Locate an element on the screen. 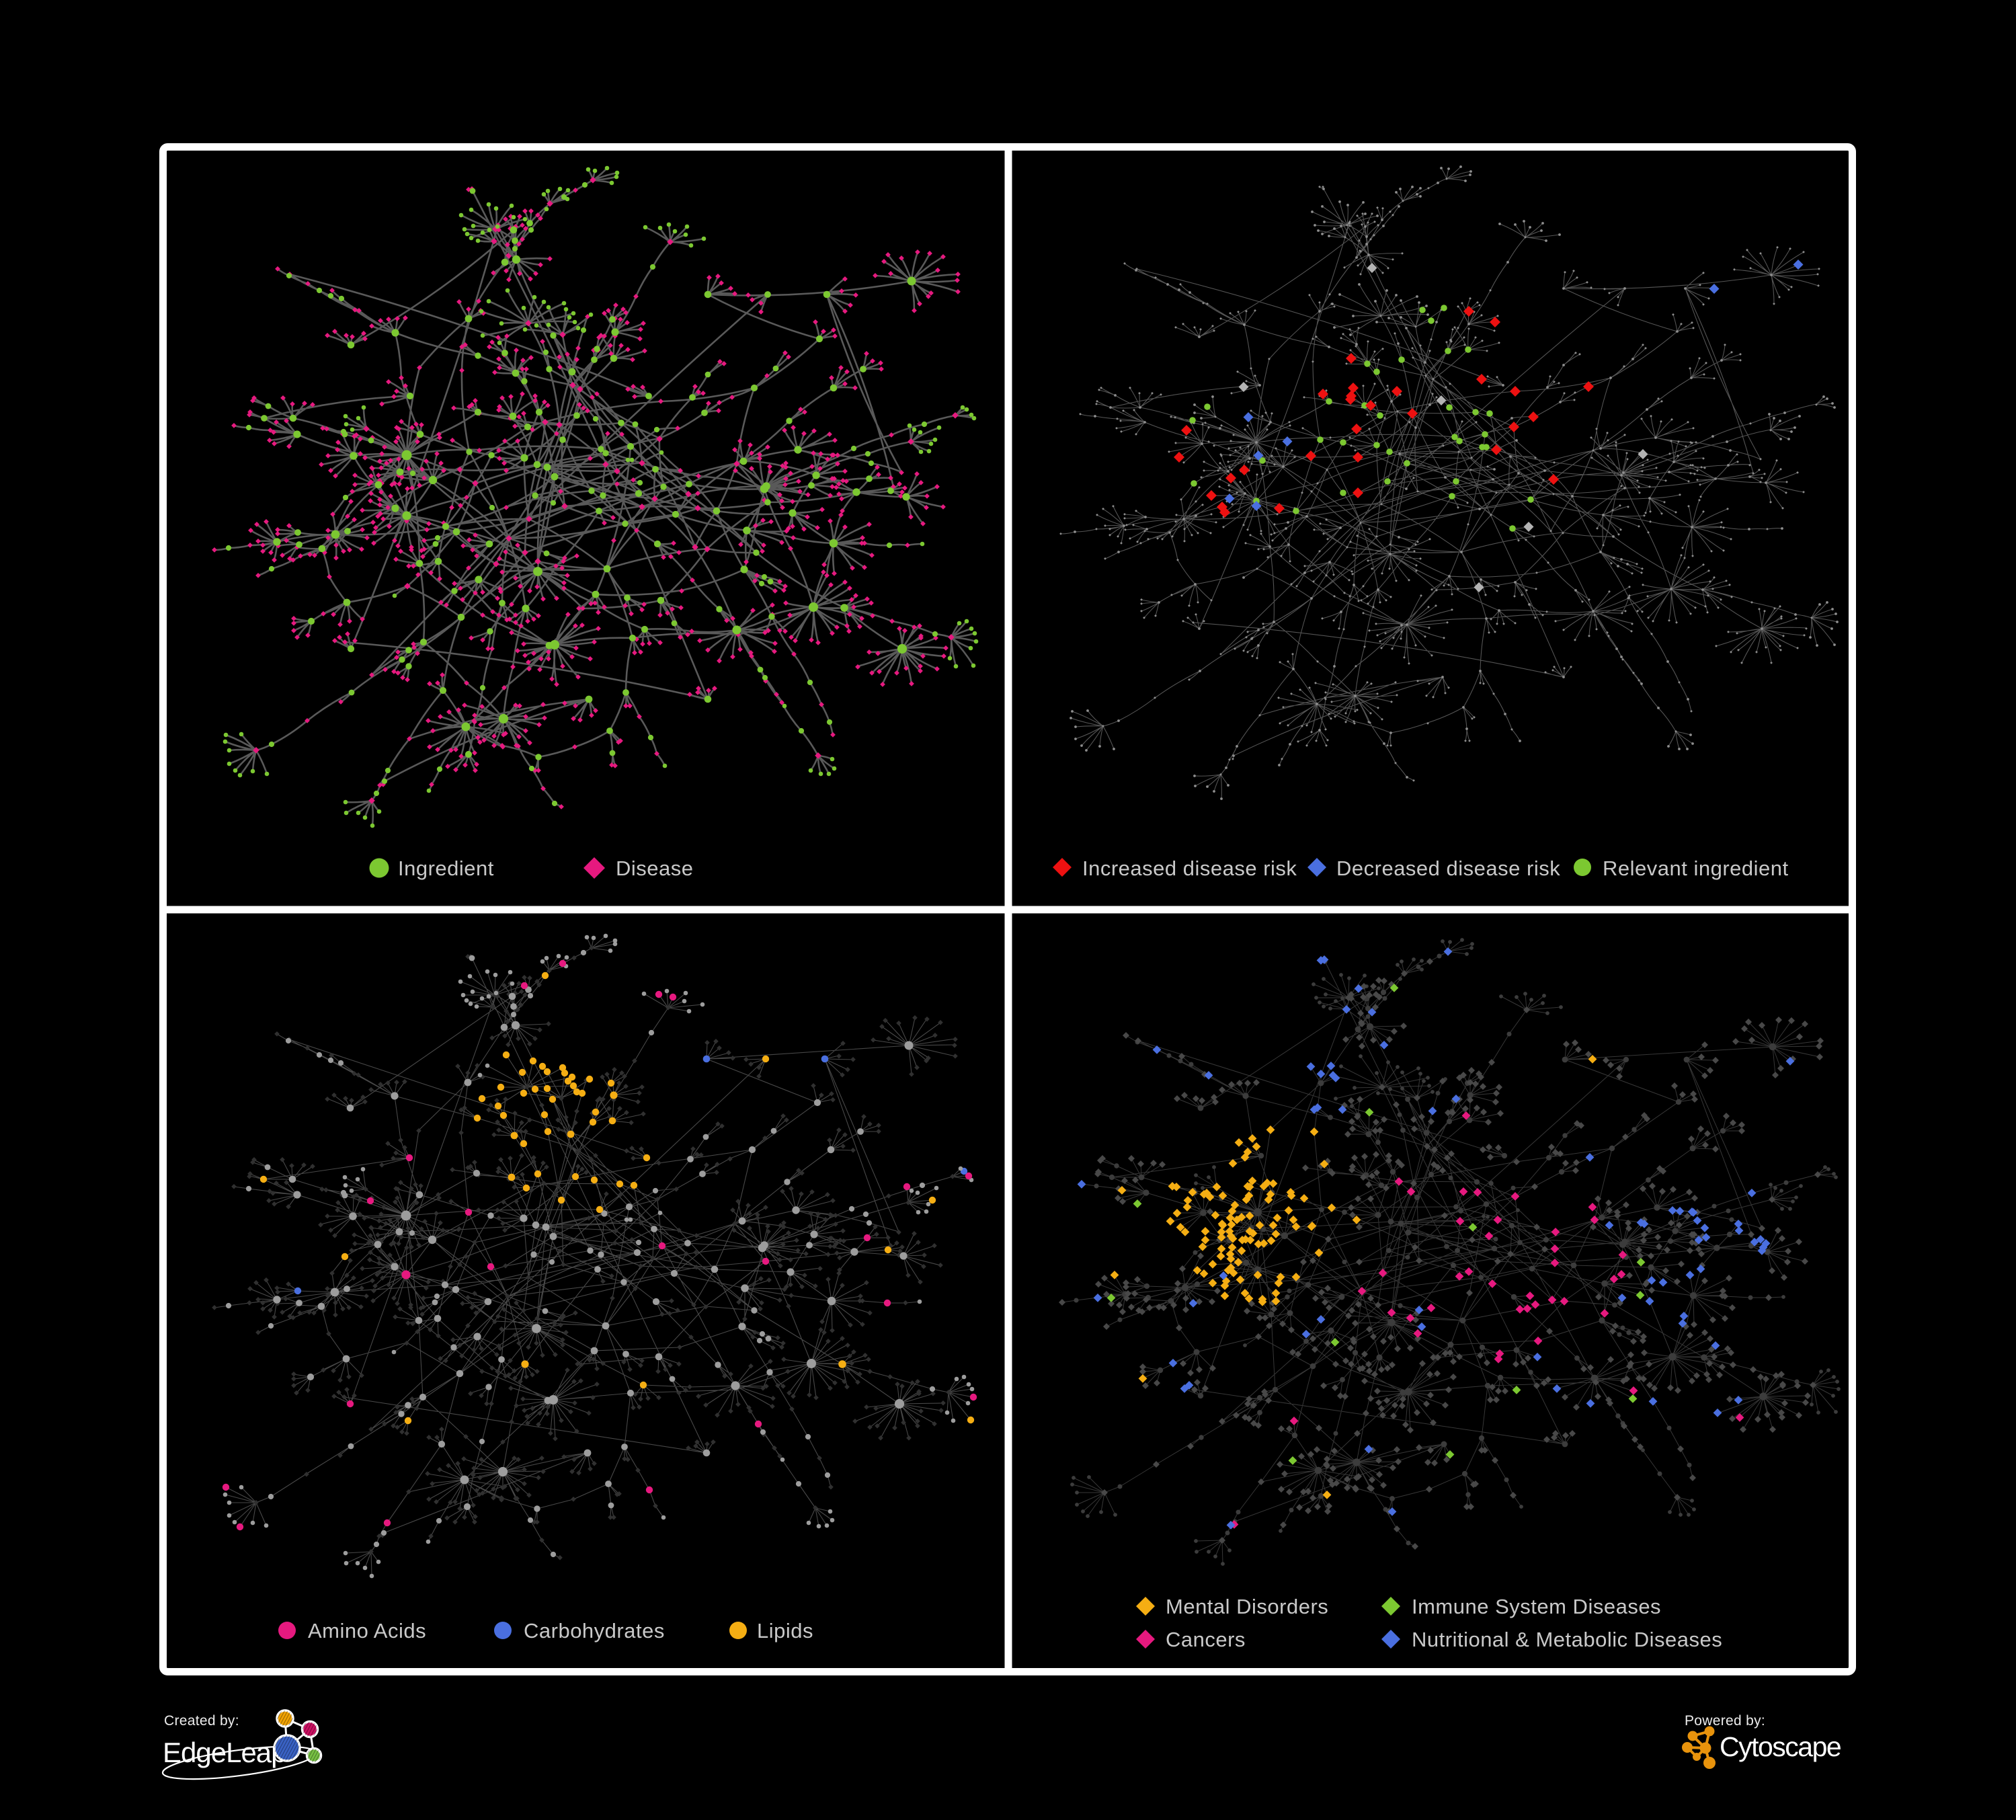  svg-text:Nutritional & Metabolic Diseas: Nutritional & Metabolic Diseases is located at coordinates (1567, 1639).